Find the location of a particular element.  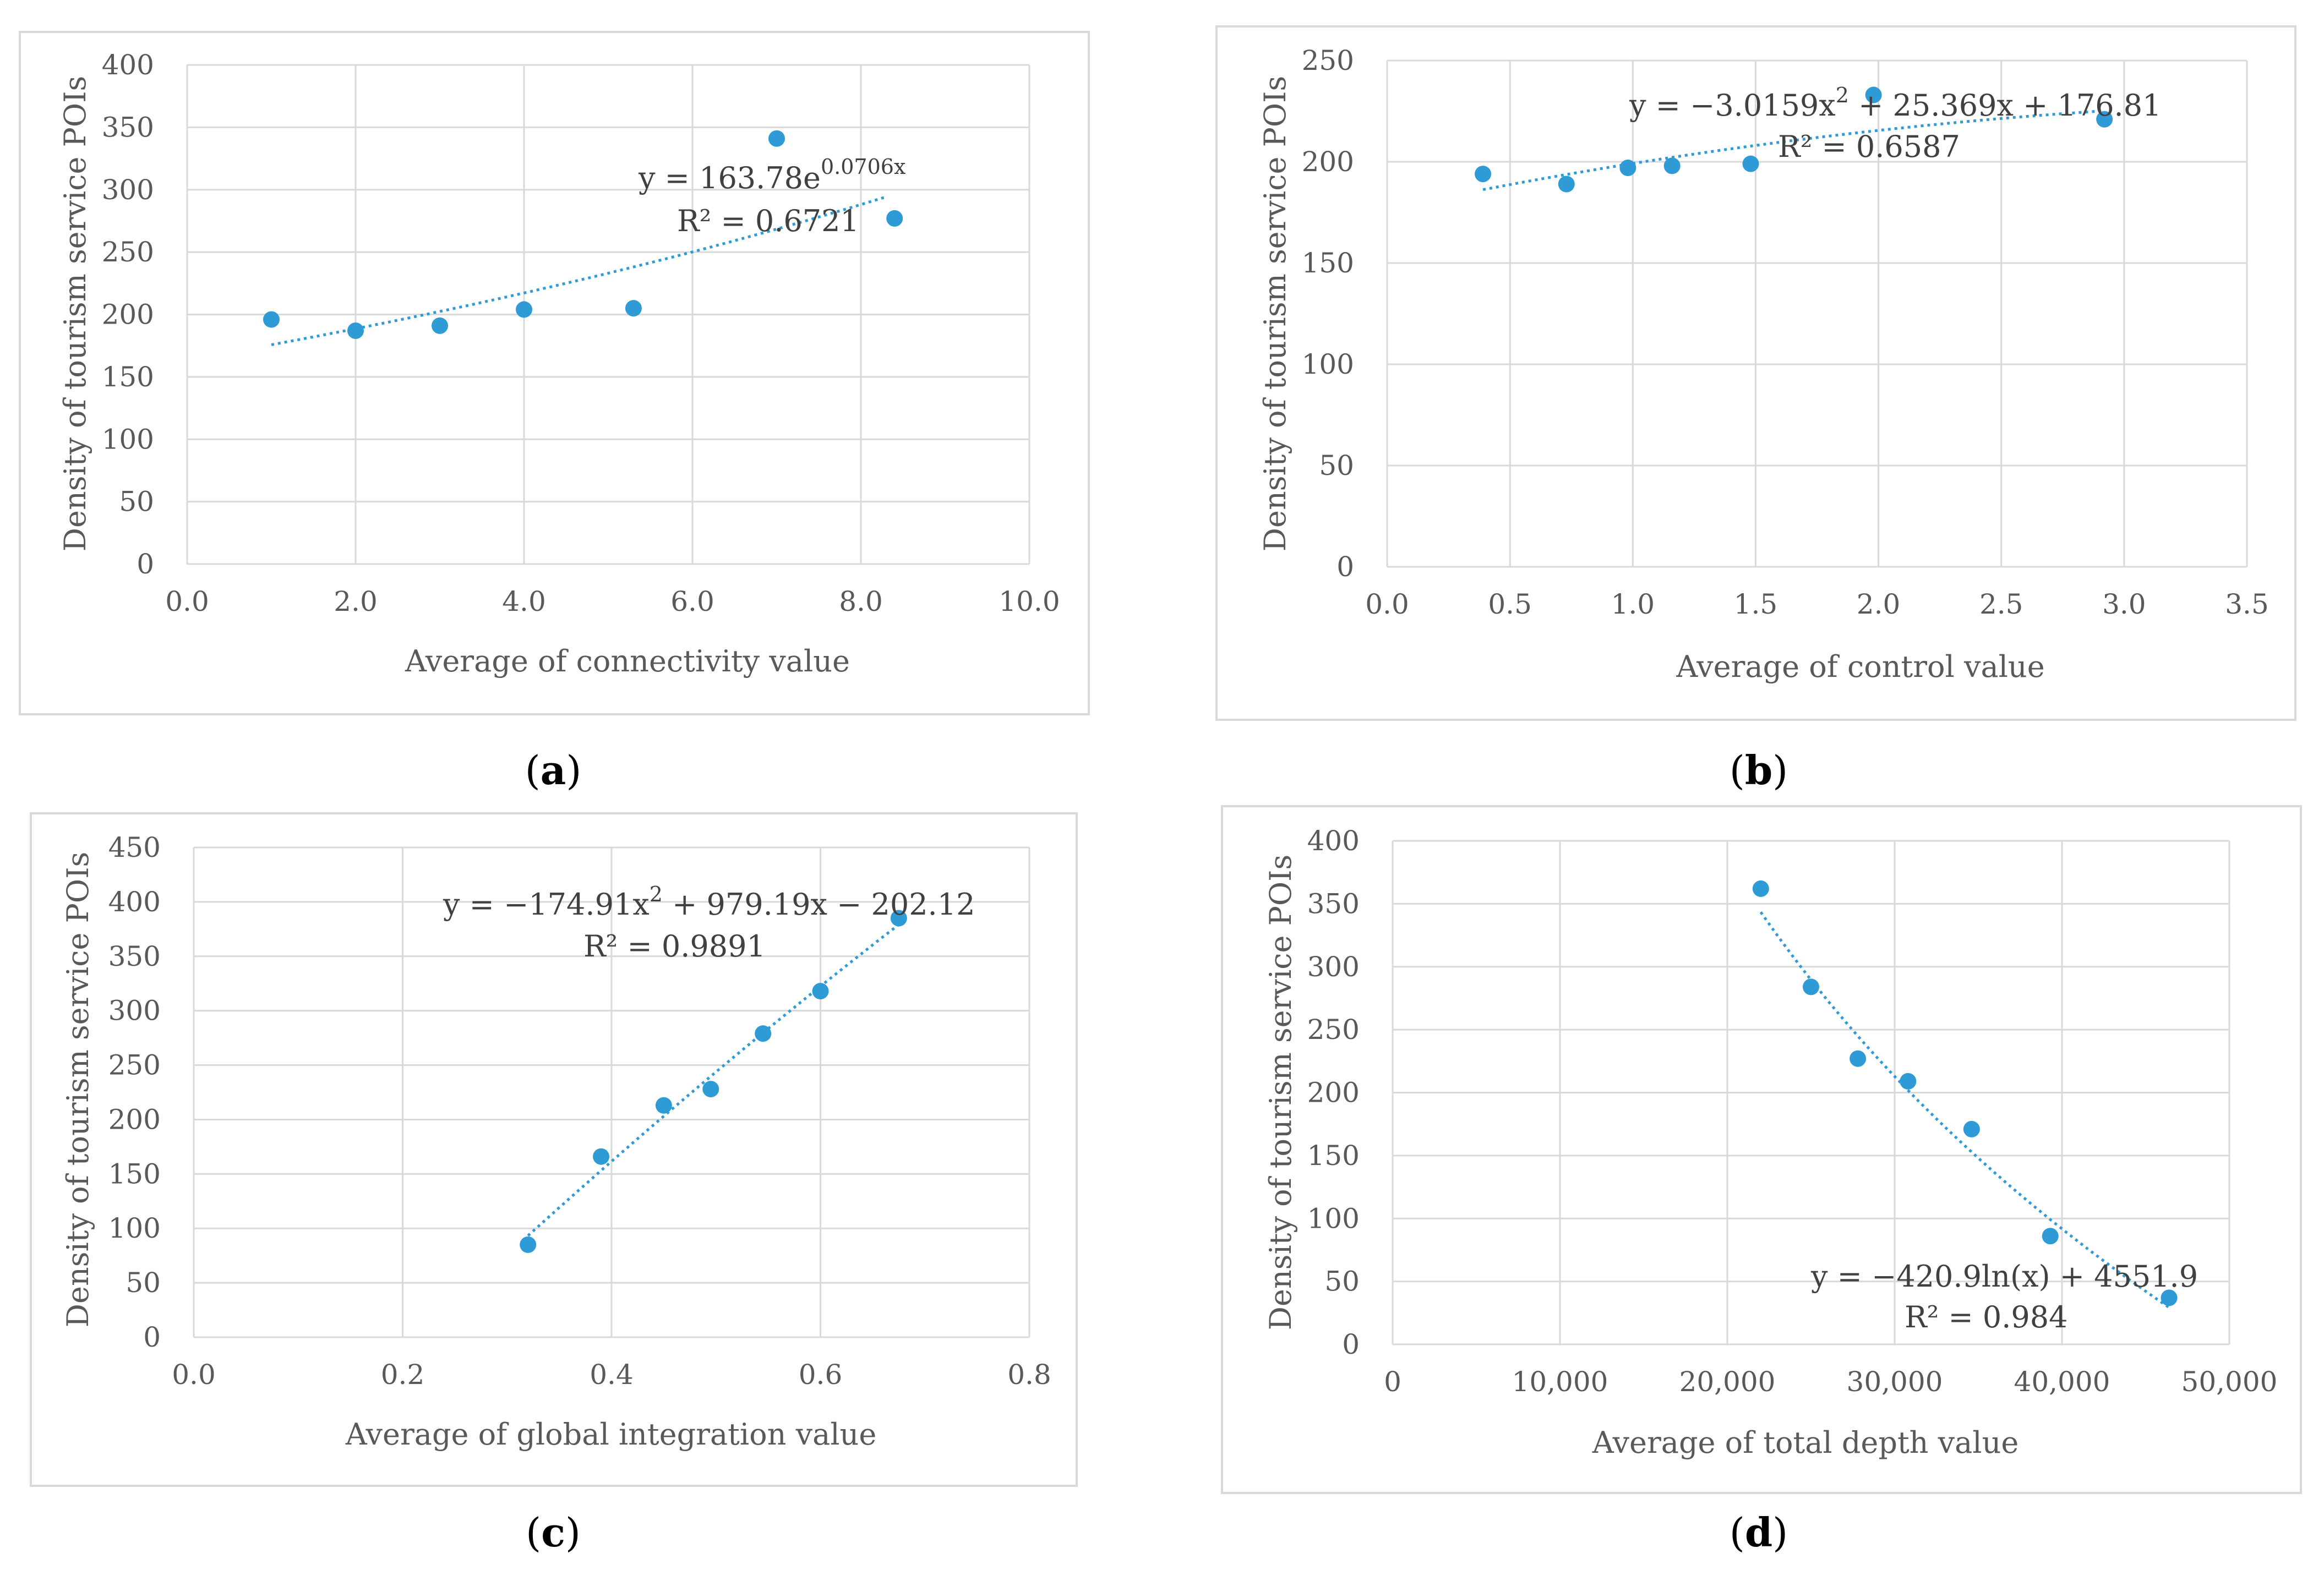

caption-b: (b) is located at coordinates (1759, 770).